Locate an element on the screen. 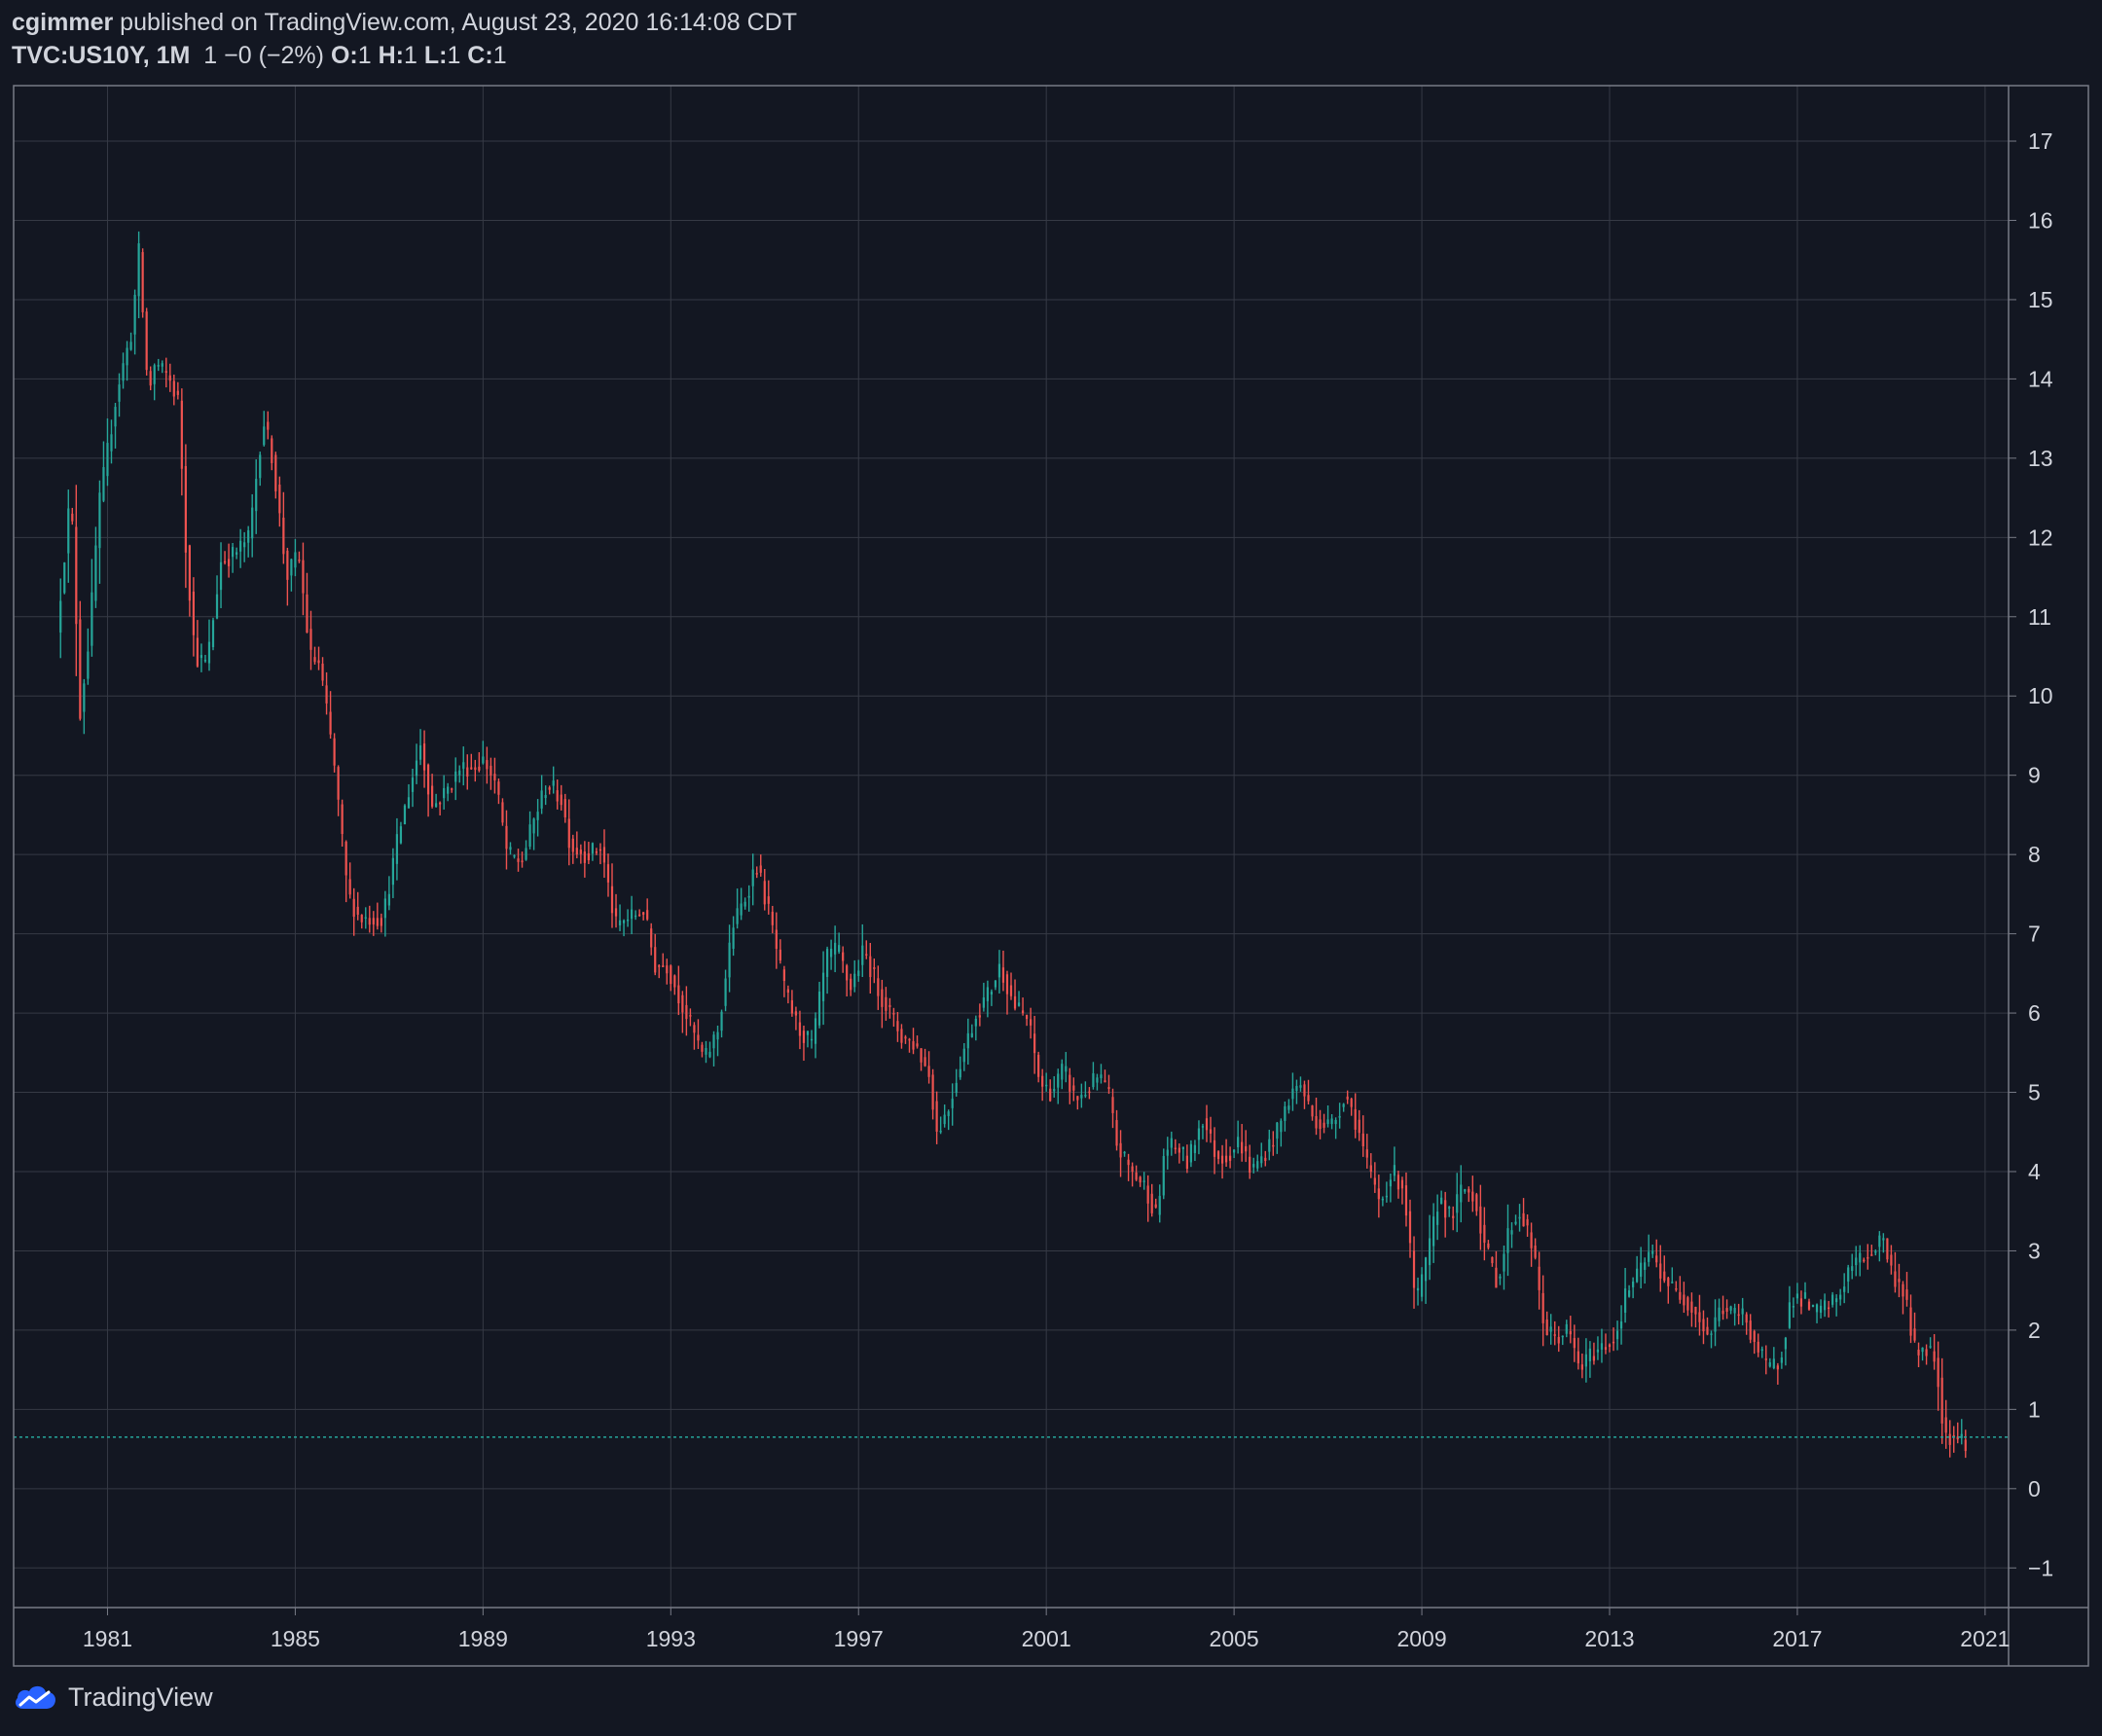 This screenshot has height=1736, width=2102. footer-brand: TradingView is located at coordinates (112, 1698).